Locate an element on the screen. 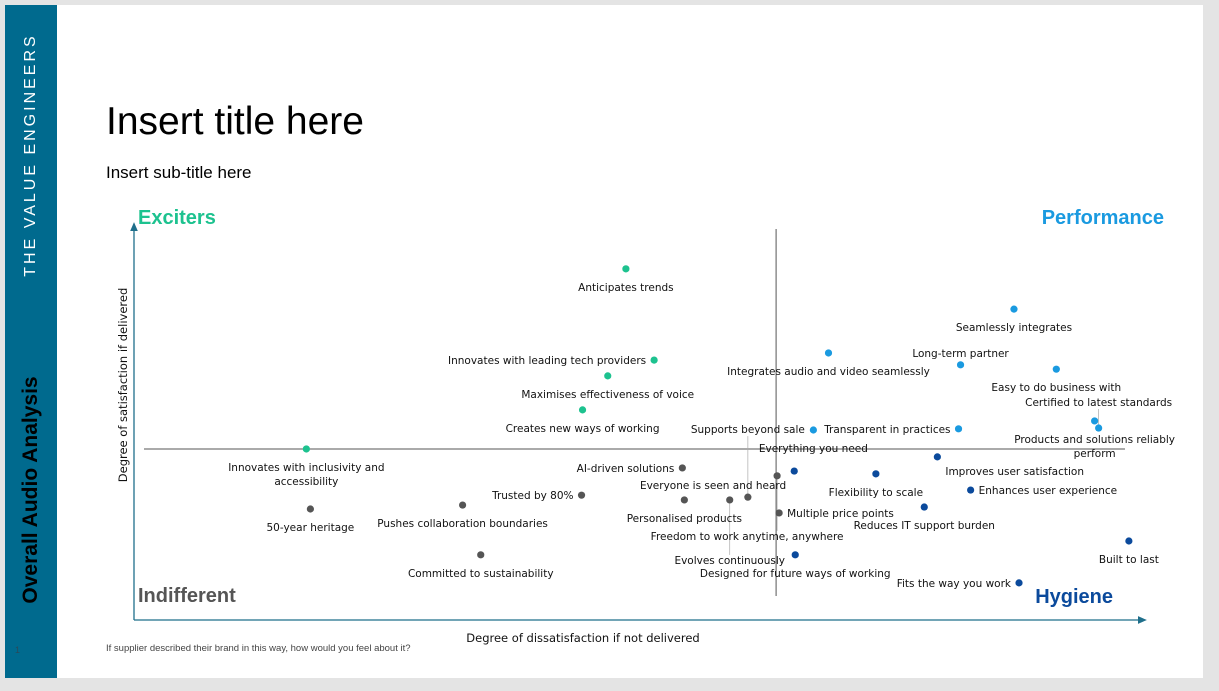 The image size is (1219, 691). data-point-label: Trusted by 80% is located at coordinates (532, 496).